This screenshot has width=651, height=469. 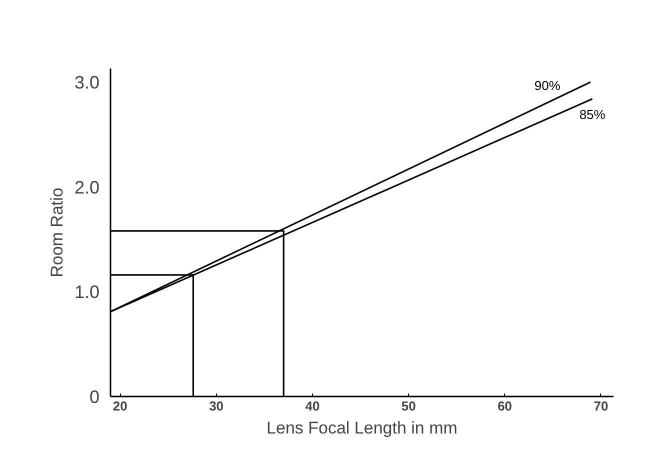 What do you see at coordinates (505, 406) in the screenshot?
I see `x-tick-label: 60` at bounding box center [505, 406].